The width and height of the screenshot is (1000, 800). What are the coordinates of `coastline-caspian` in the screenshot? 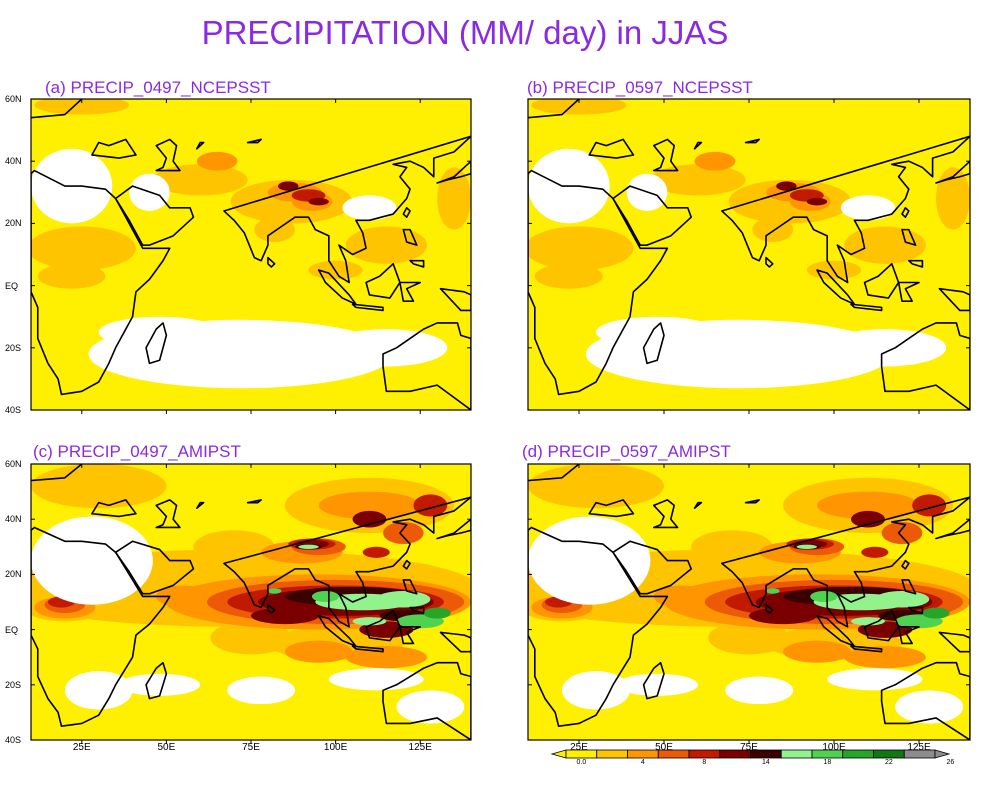 It's located at (665, 514).